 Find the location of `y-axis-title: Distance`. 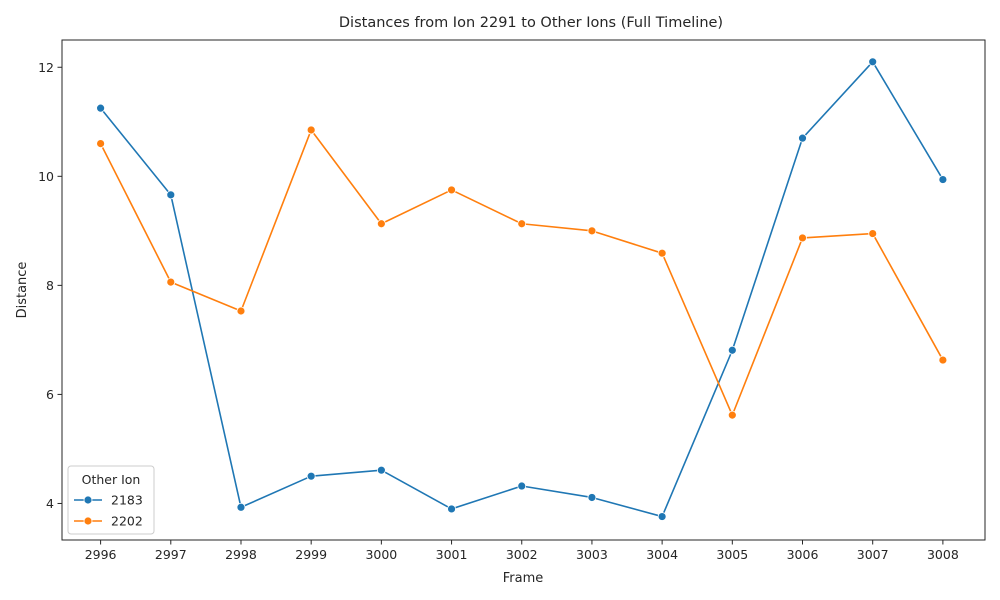

y-axis-title: Distance is located at coordinates (22, 290).